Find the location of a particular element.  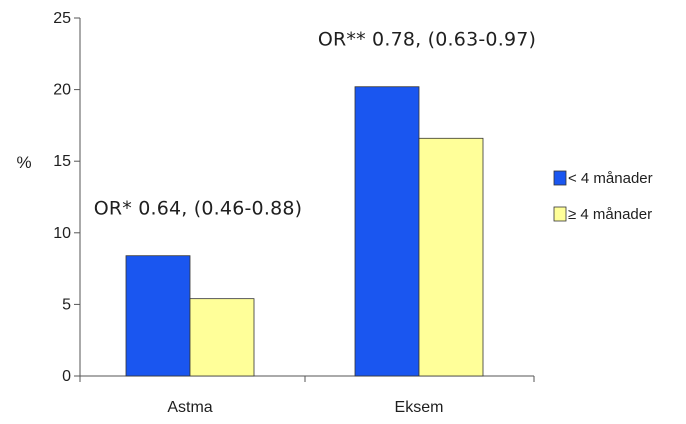

x-category-label: Eksem is located at coordinates (419, 407).